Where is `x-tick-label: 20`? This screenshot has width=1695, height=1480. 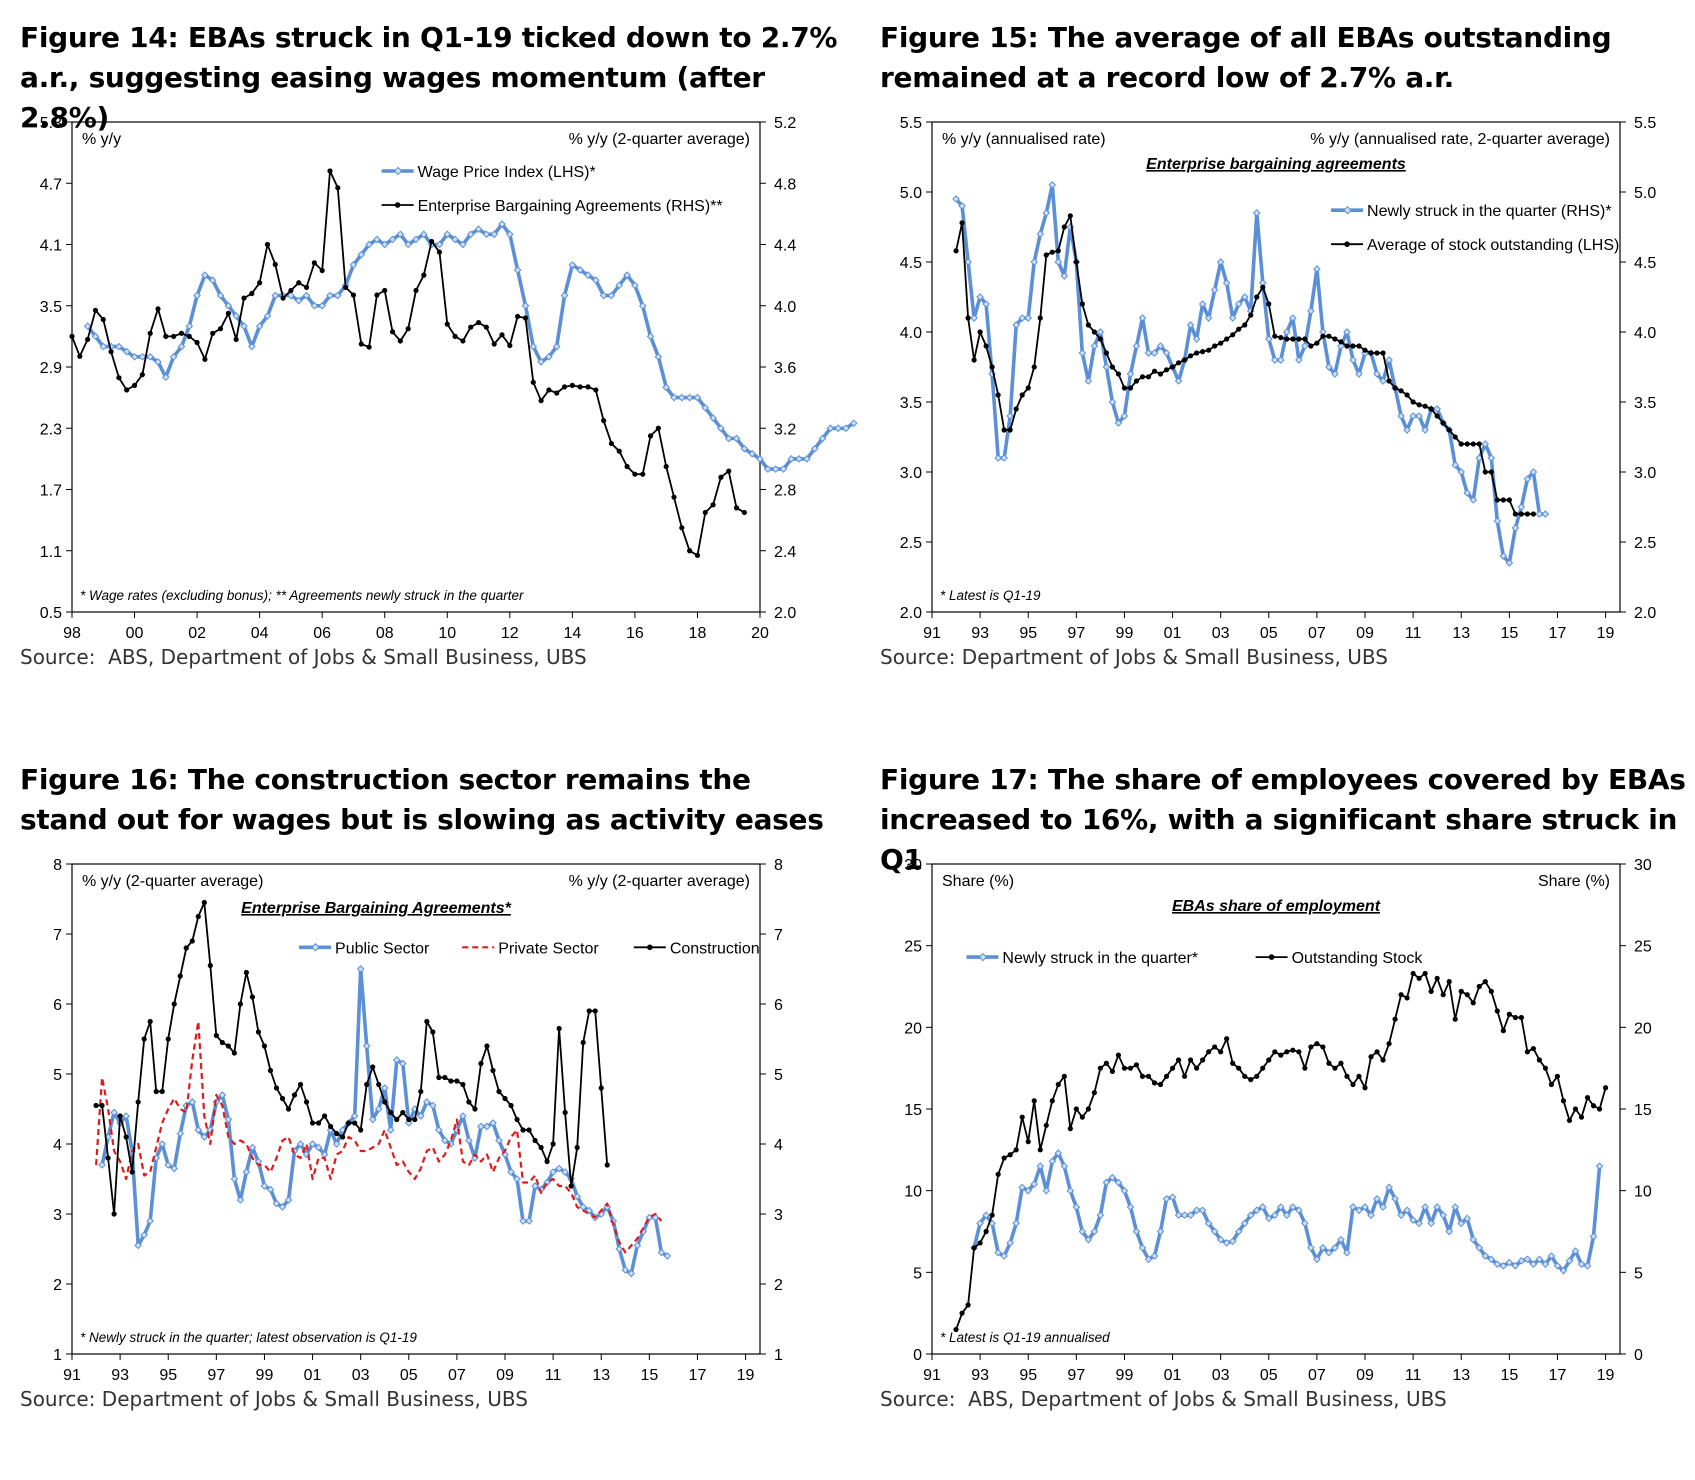
x-tick-label: 20 is located at coordinates (760, 633).